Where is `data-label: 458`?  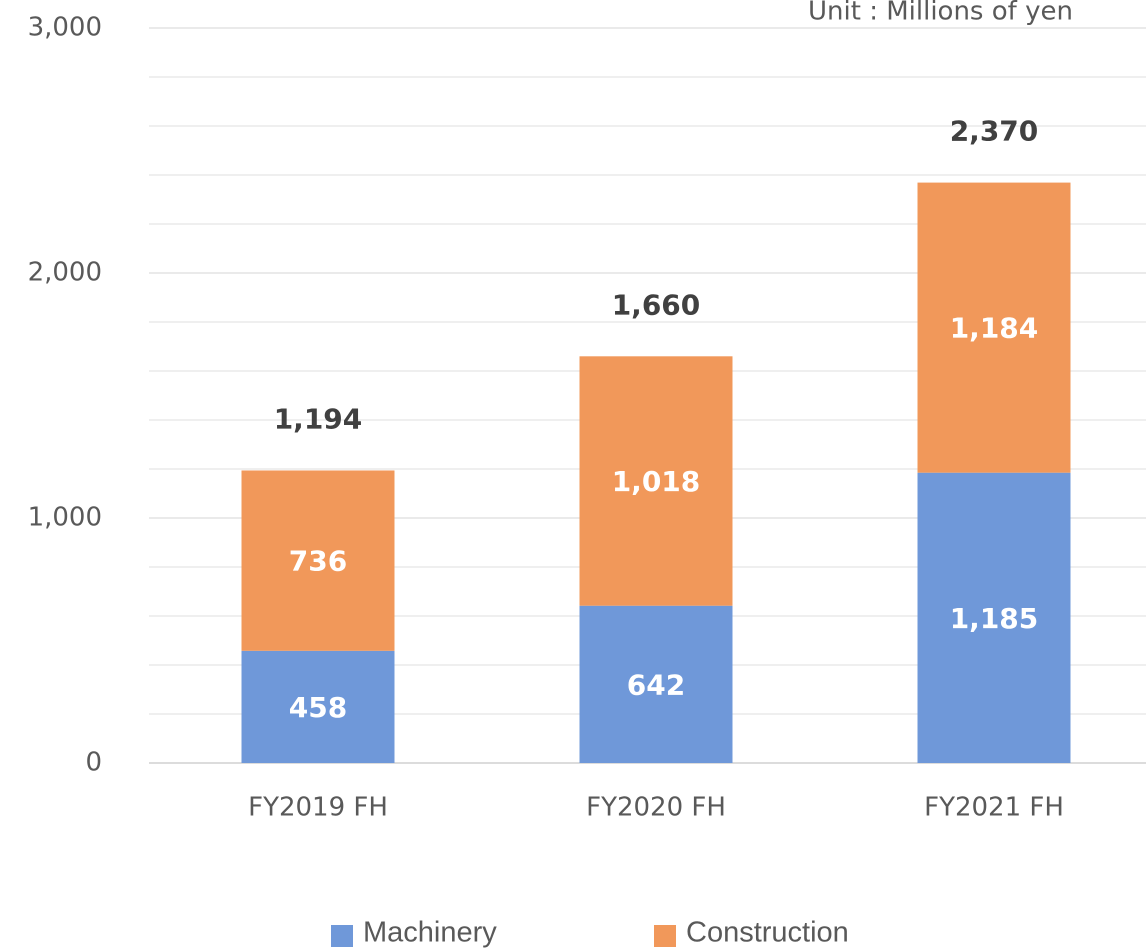 data-label: 458 is located at coordinates (318, 707).